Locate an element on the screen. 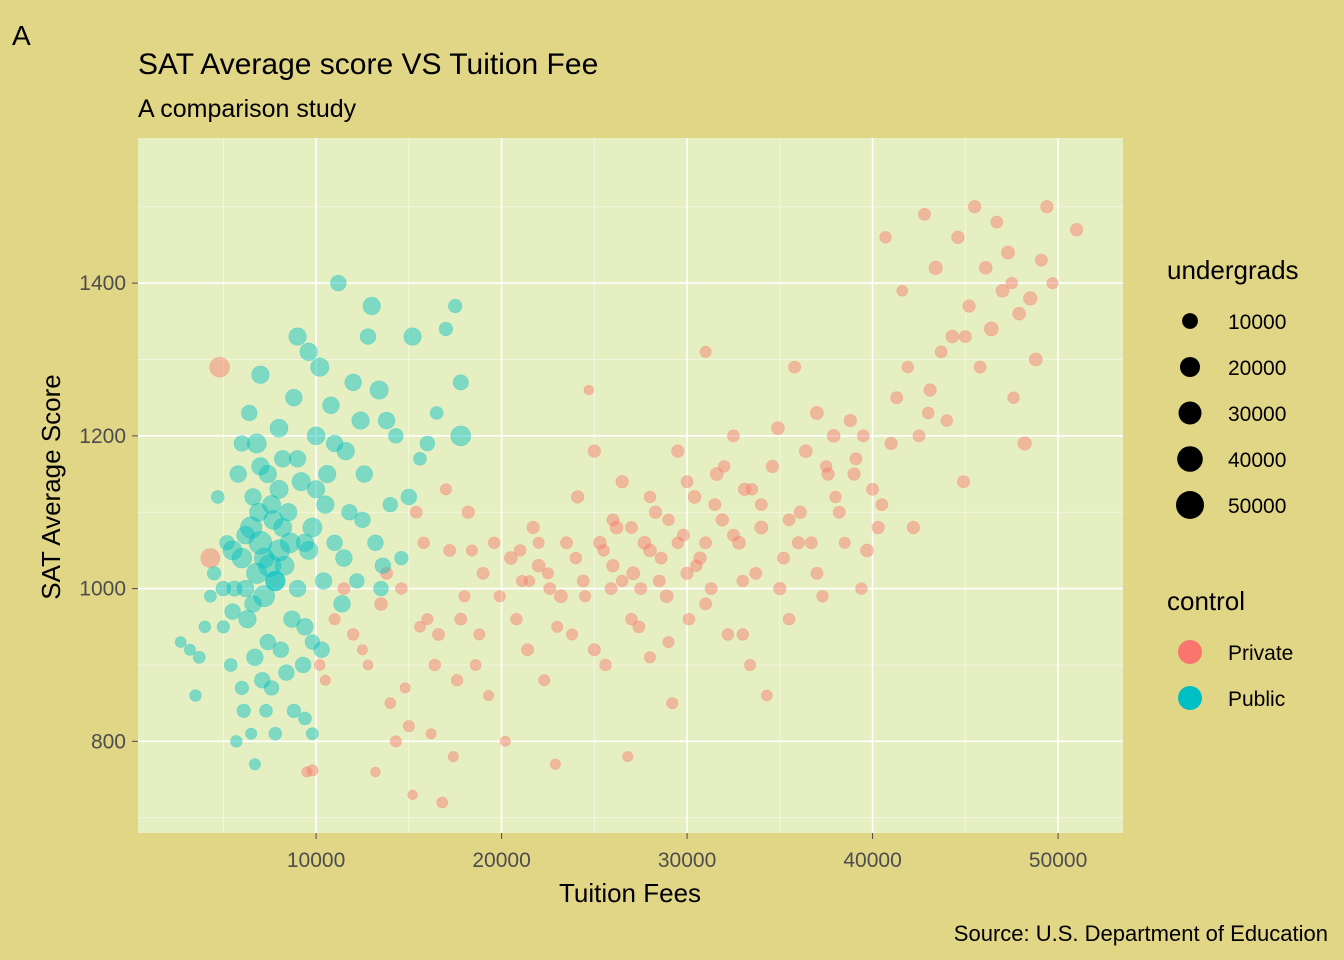 The width and height of the screenshot is (1344, 960). public-points is located at coordinates (323, 522).